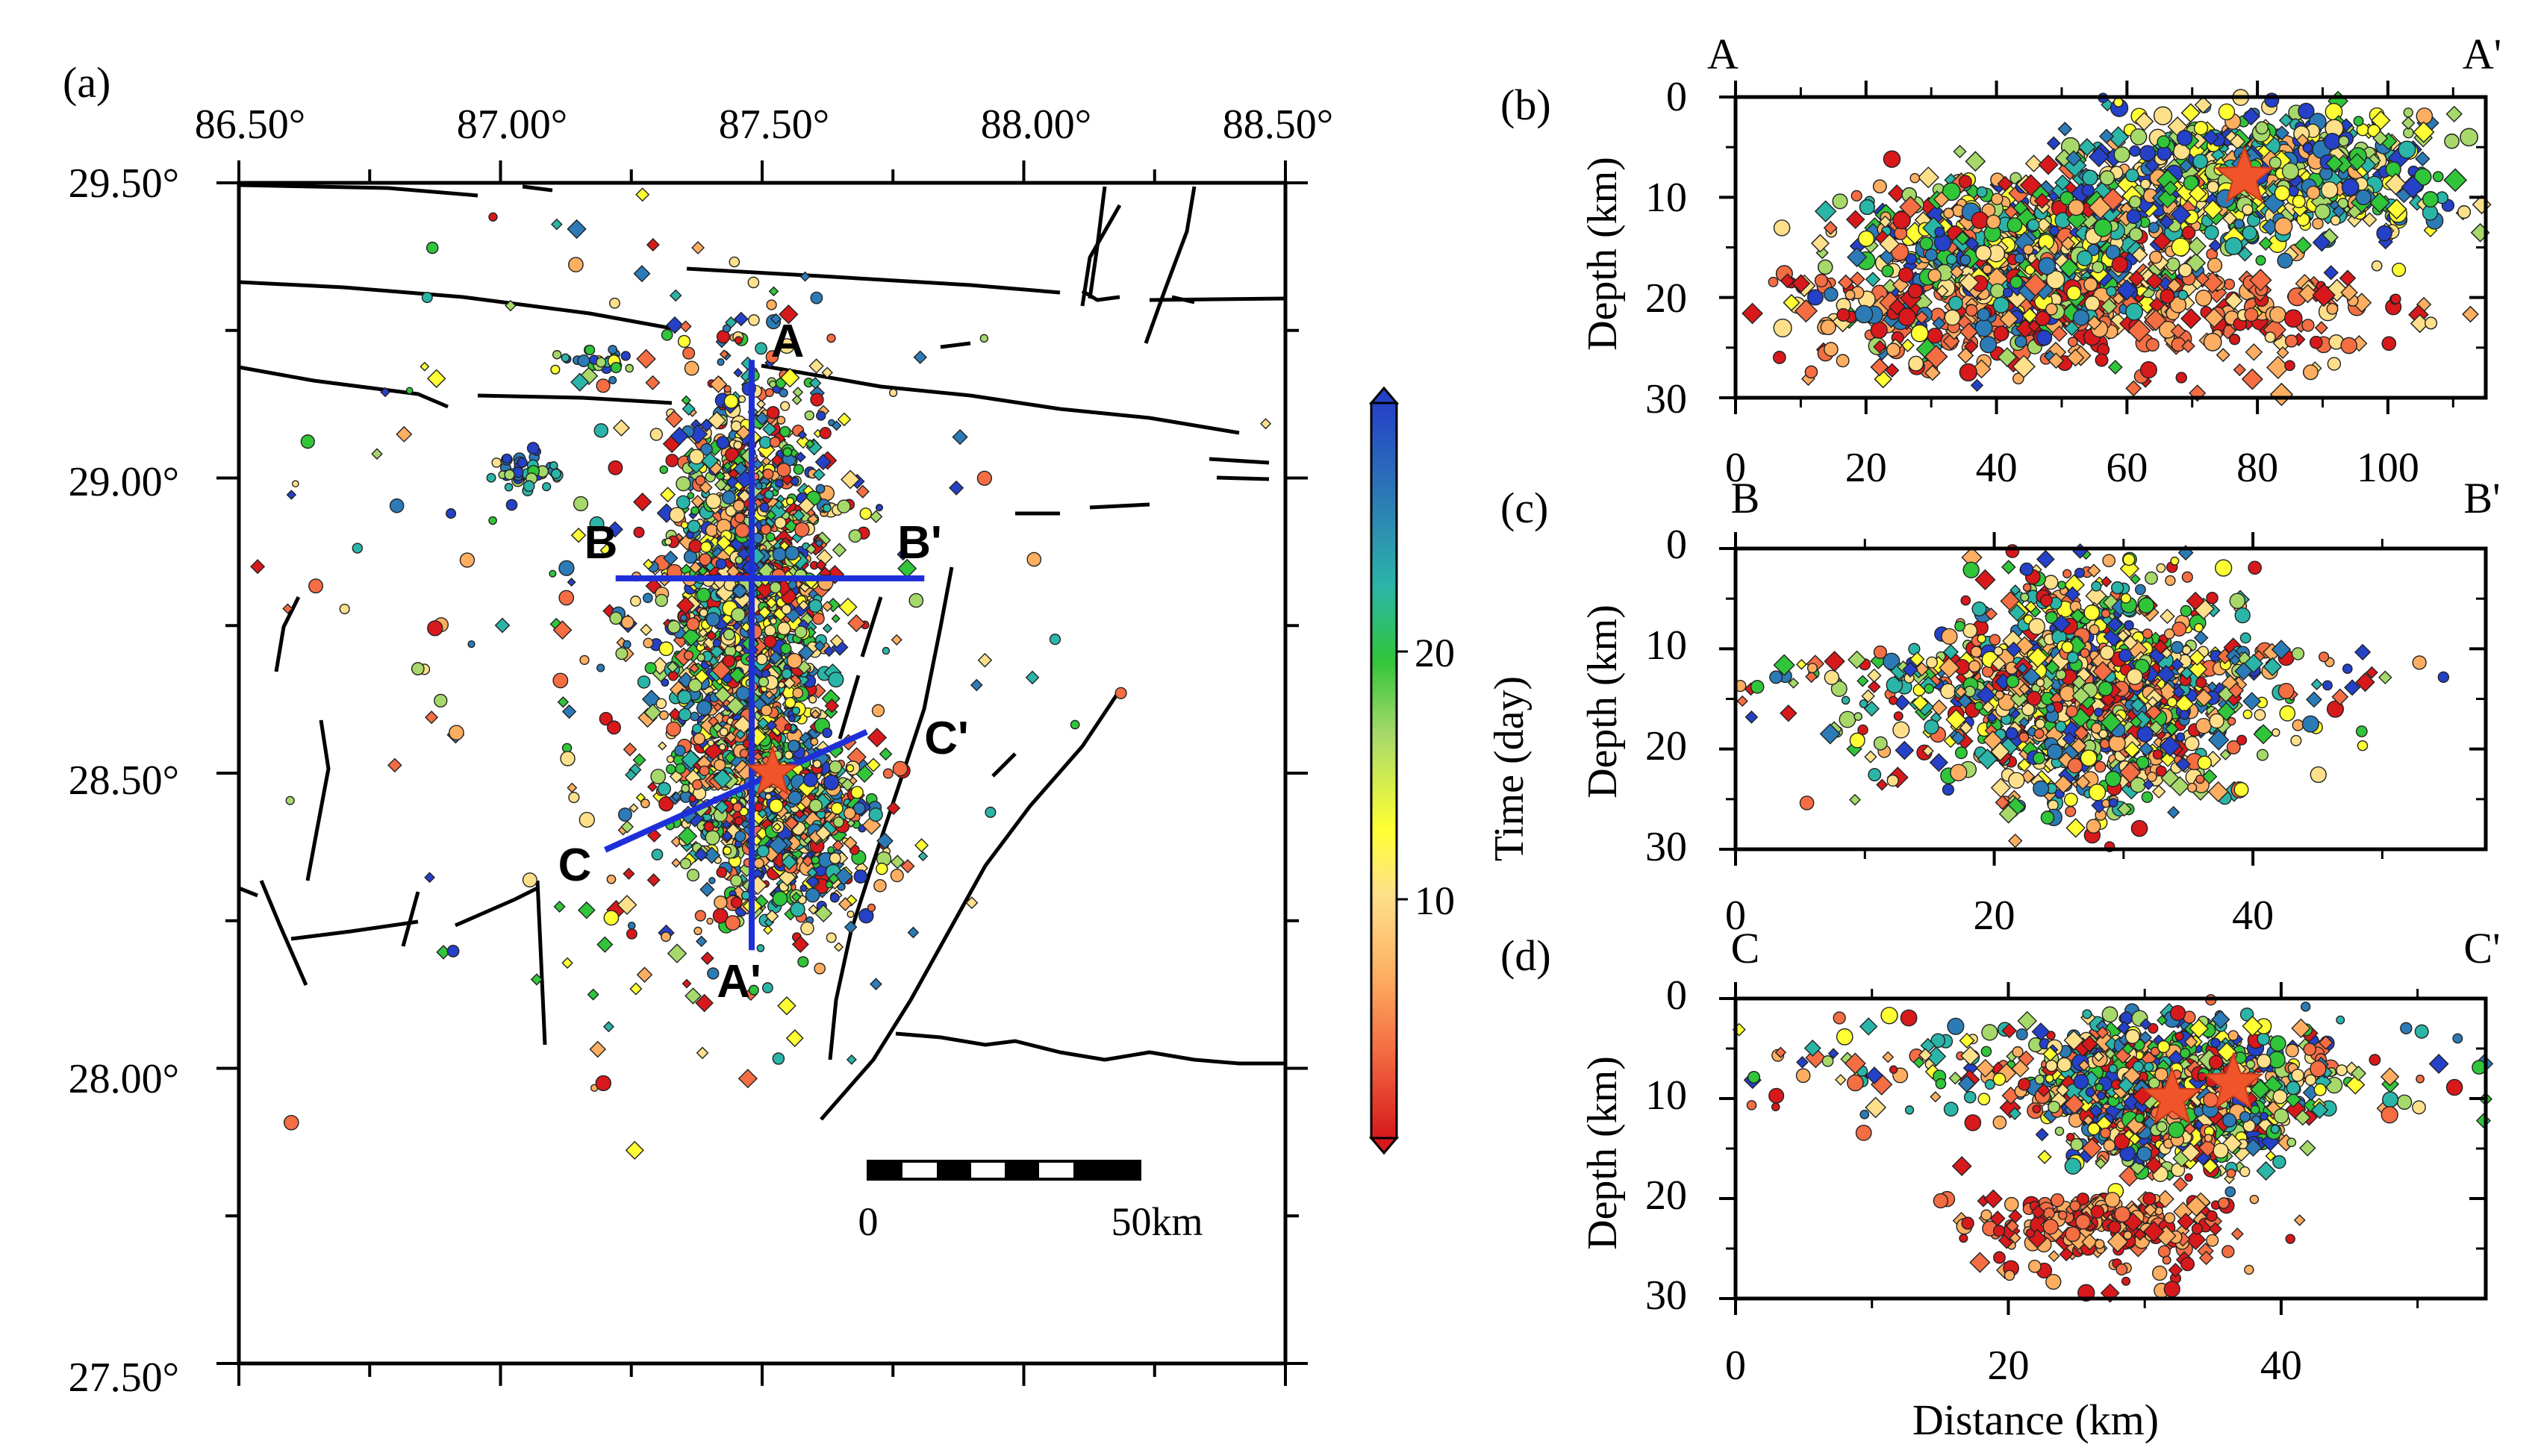 Image resolution: width=2538 pixels, height=1456 pixels. What do you see at coordinates (2482, 54) in the screenshot?
I see `profile-end-label: A'` at bounding box center [2482, 54].